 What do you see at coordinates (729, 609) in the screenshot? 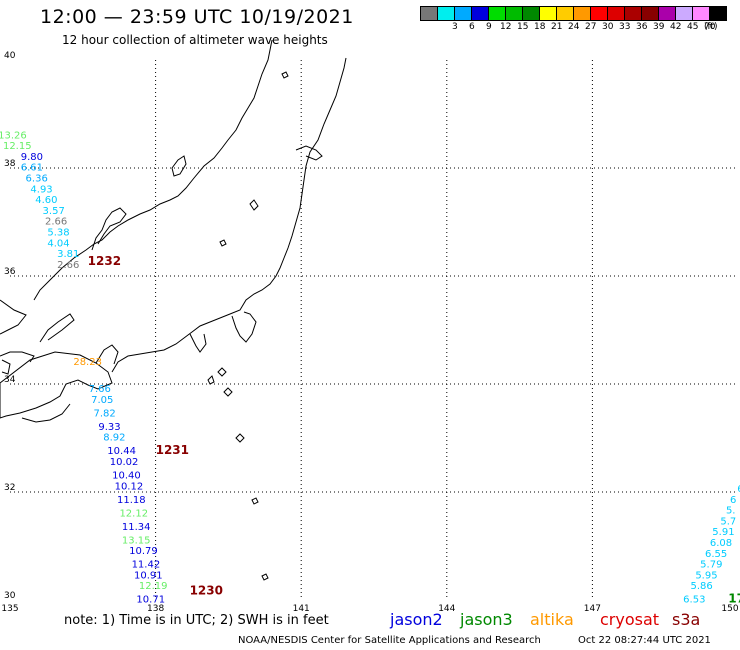
I see `longitude-tick-label: 150` at bounding box center [729, 609].